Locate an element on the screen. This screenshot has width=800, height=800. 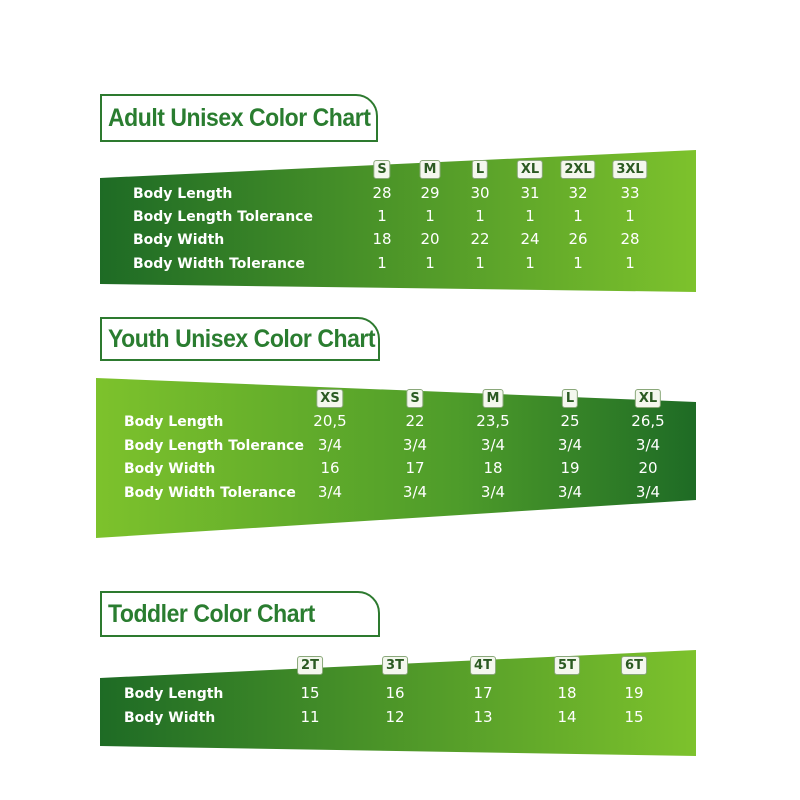
adult-cell: 24 is located at coordinates (530, 239).